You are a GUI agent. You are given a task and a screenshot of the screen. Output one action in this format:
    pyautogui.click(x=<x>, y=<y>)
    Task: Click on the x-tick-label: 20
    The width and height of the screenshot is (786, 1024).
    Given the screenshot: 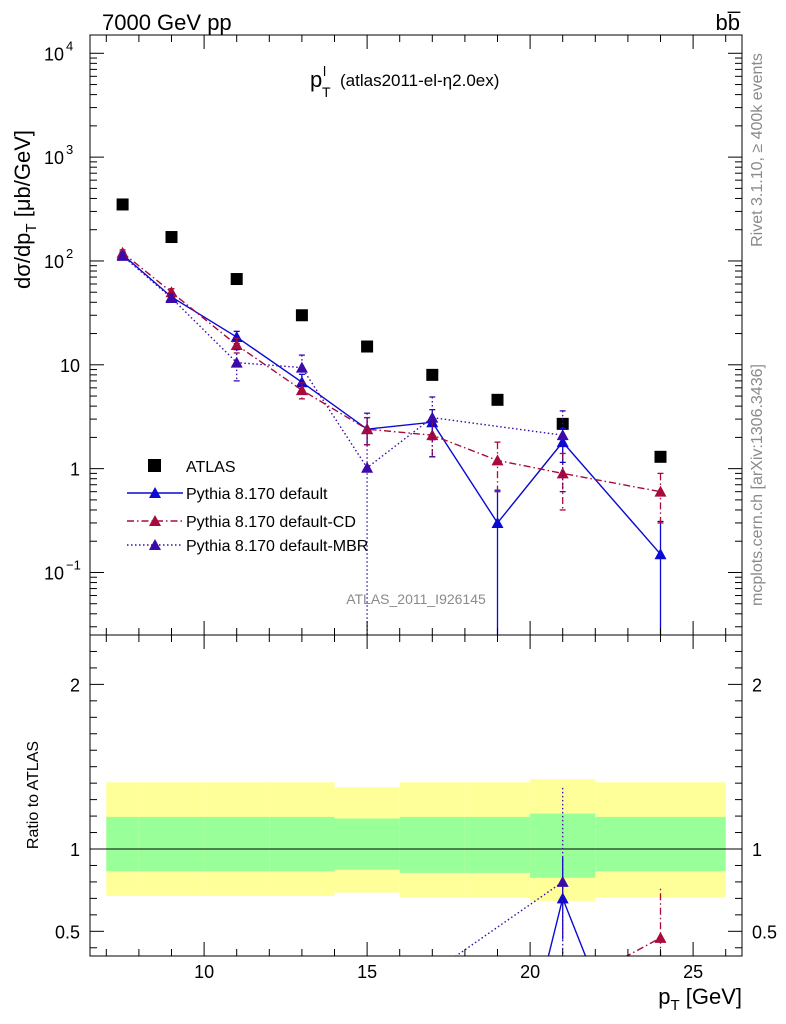 What is the action you would take?
    pyautogui.click(x=530, y=972)
    